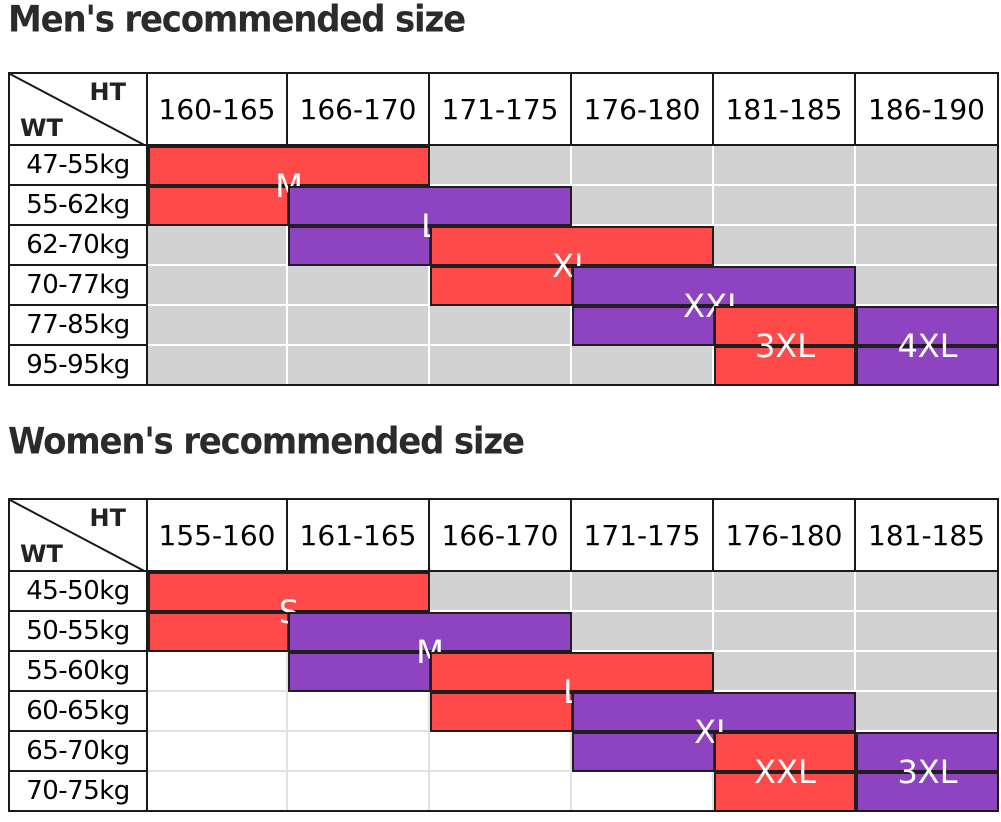 Image resolution: width=1001 pixels, height=822 pixels. Describe the element at coordinates (237, 21) in the screenshot. I see `men-title: Men's recommended size` at that location.